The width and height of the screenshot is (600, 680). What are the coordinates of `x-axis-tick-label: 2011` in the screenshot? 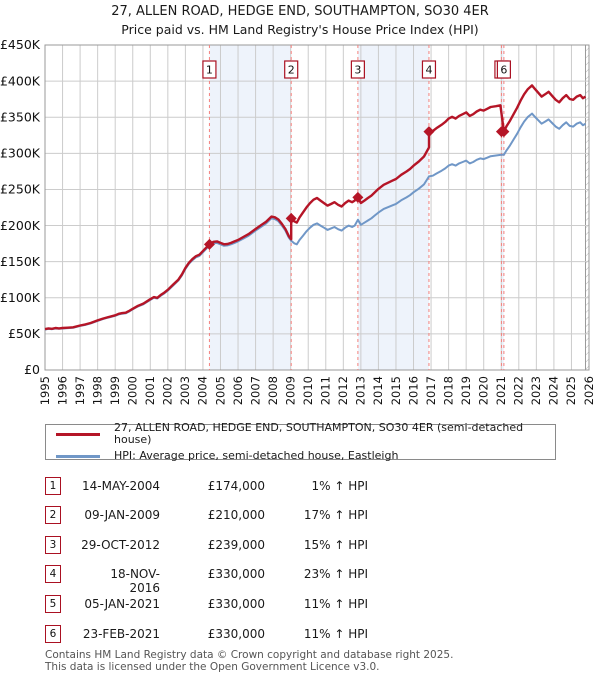 It's located at (326, 390).